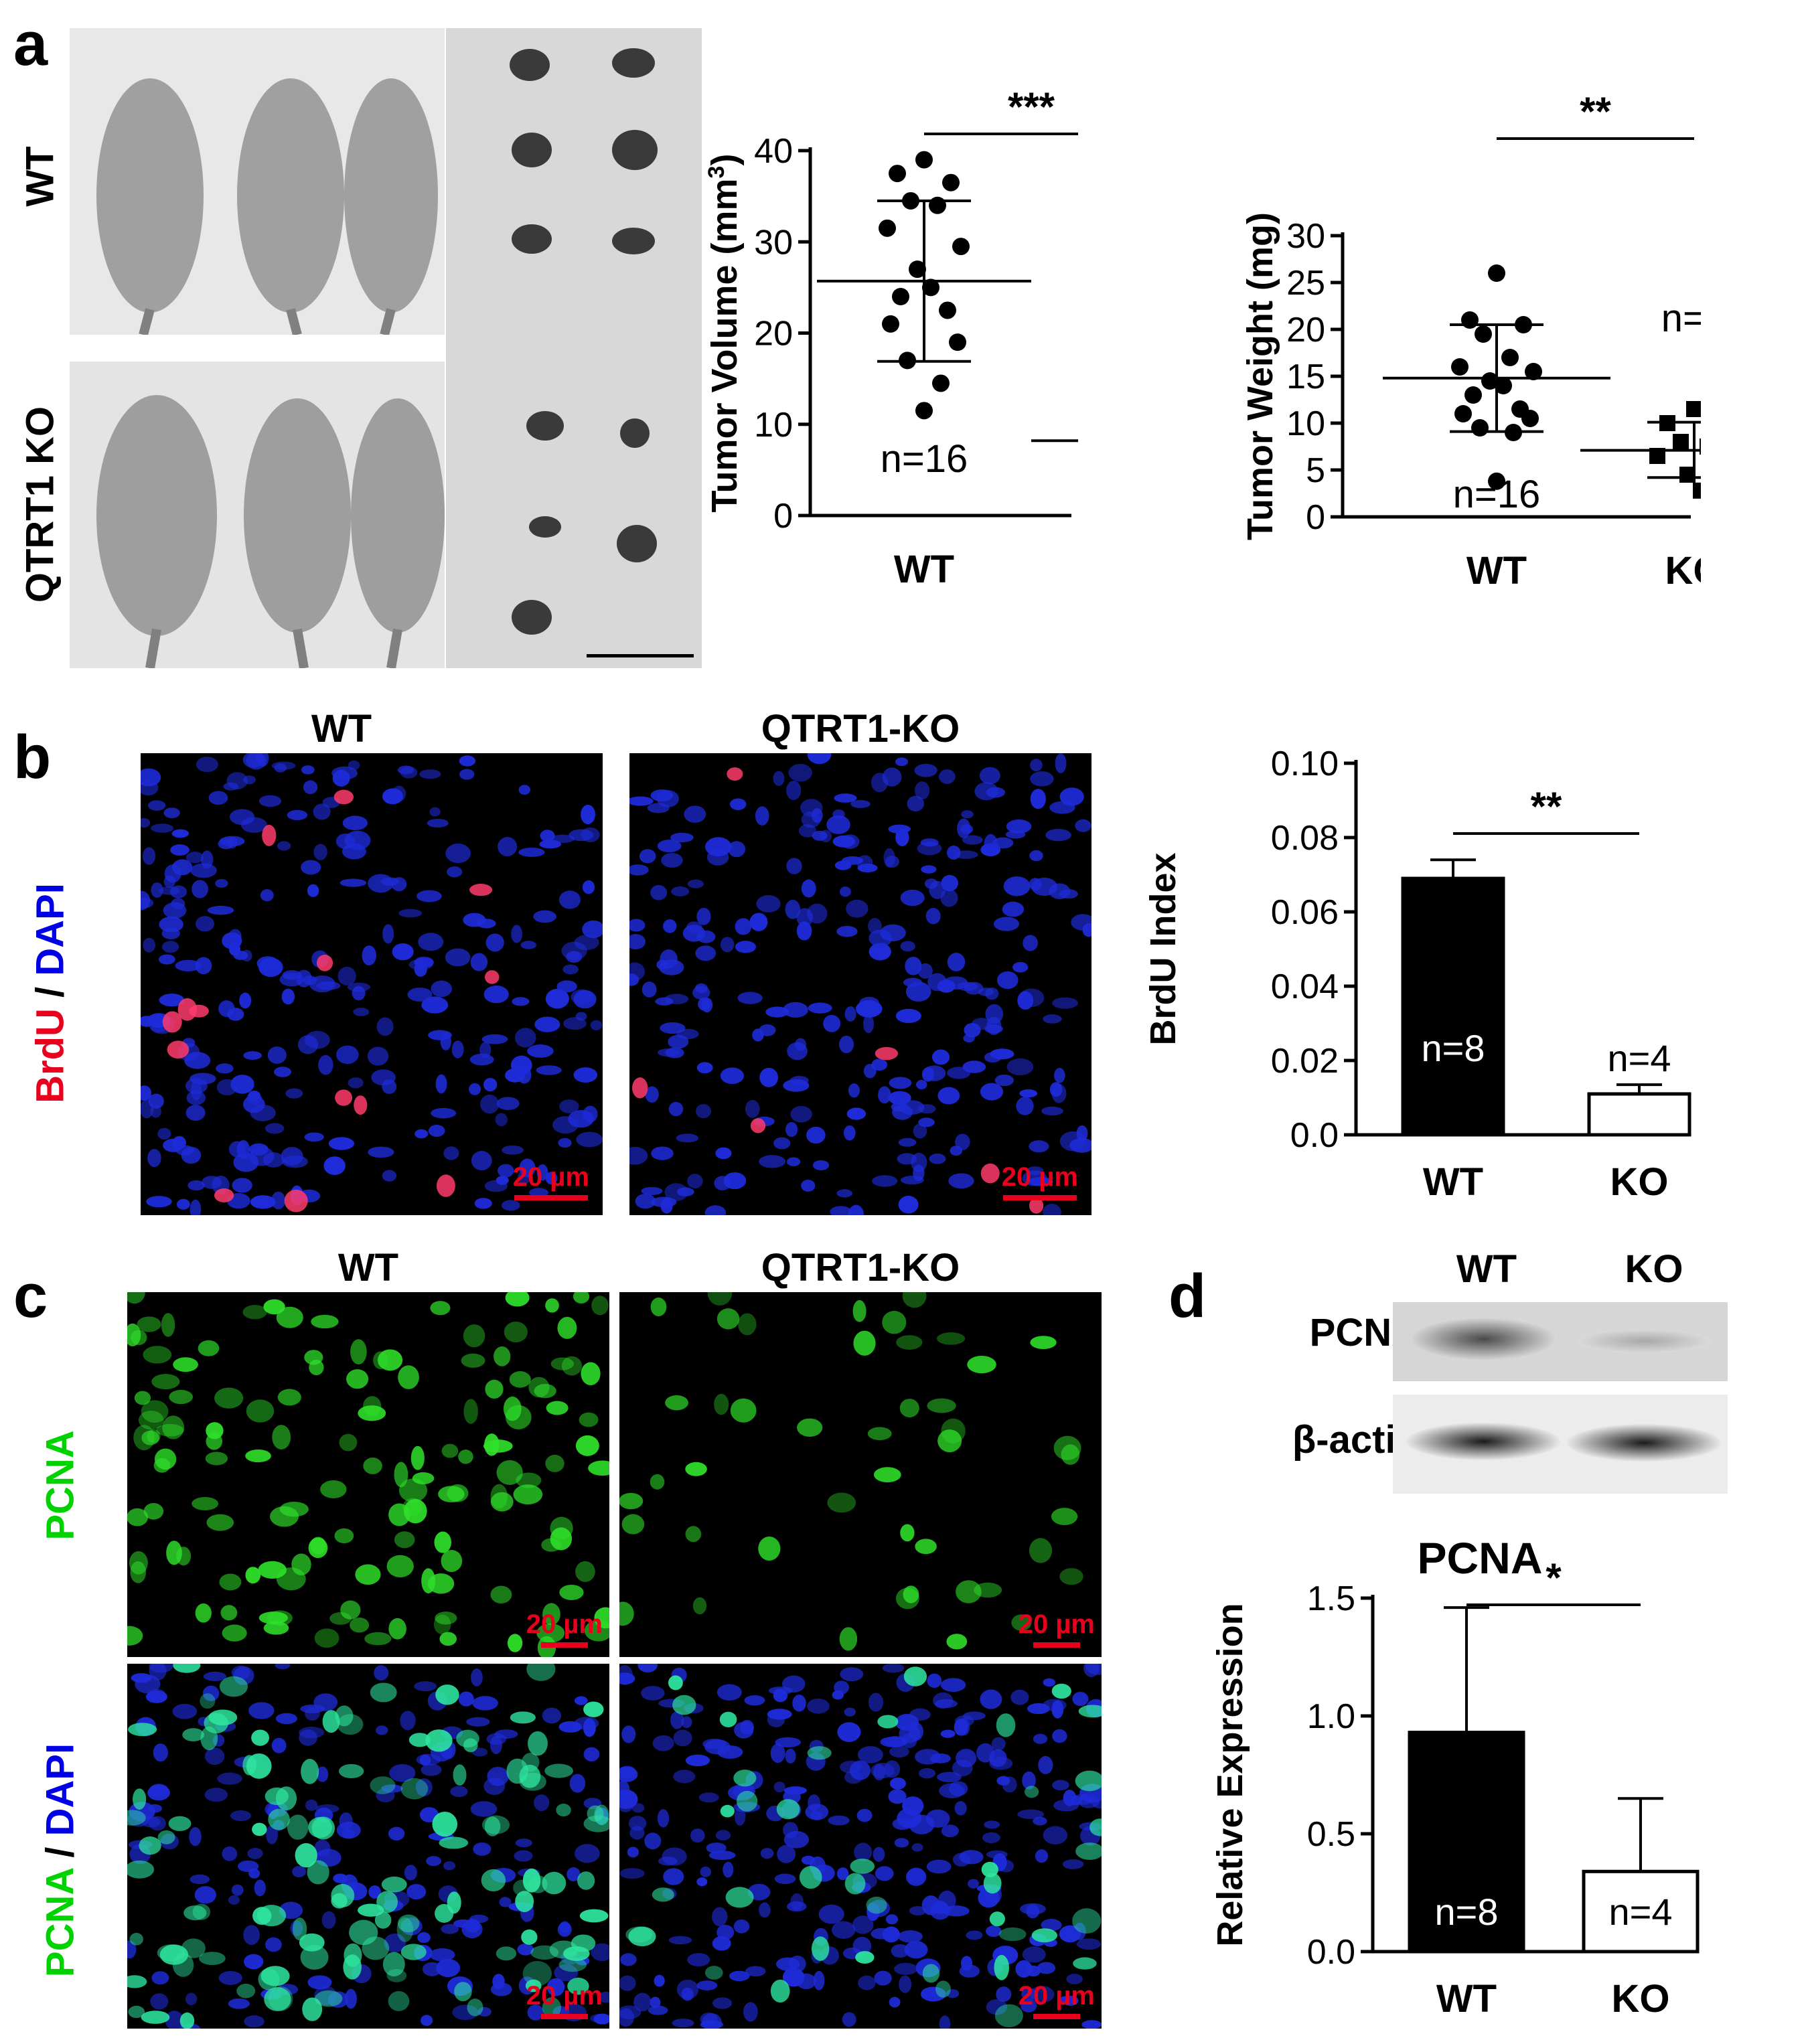 This screenshot has height=2044, width=1808. What do you see at coordinates (564, 1628) in the screenshot?
I see `scale-bar-label: 20 µm` at bounding box center [564, 1628].